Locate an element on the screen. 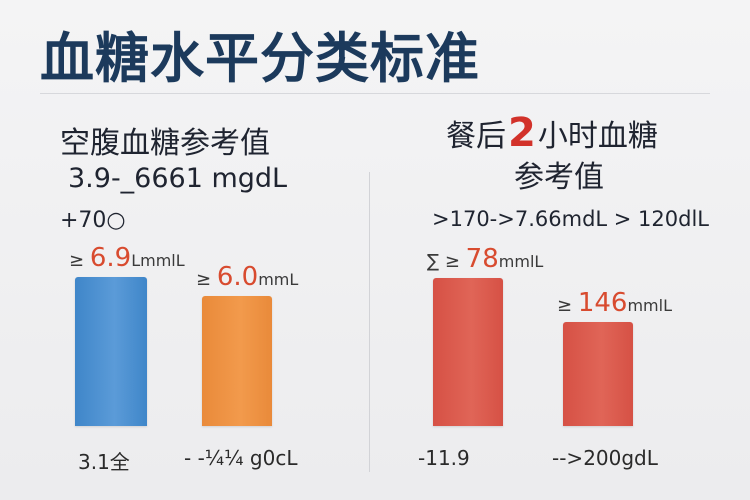  panel-divider is located at coordinates (369, 322).